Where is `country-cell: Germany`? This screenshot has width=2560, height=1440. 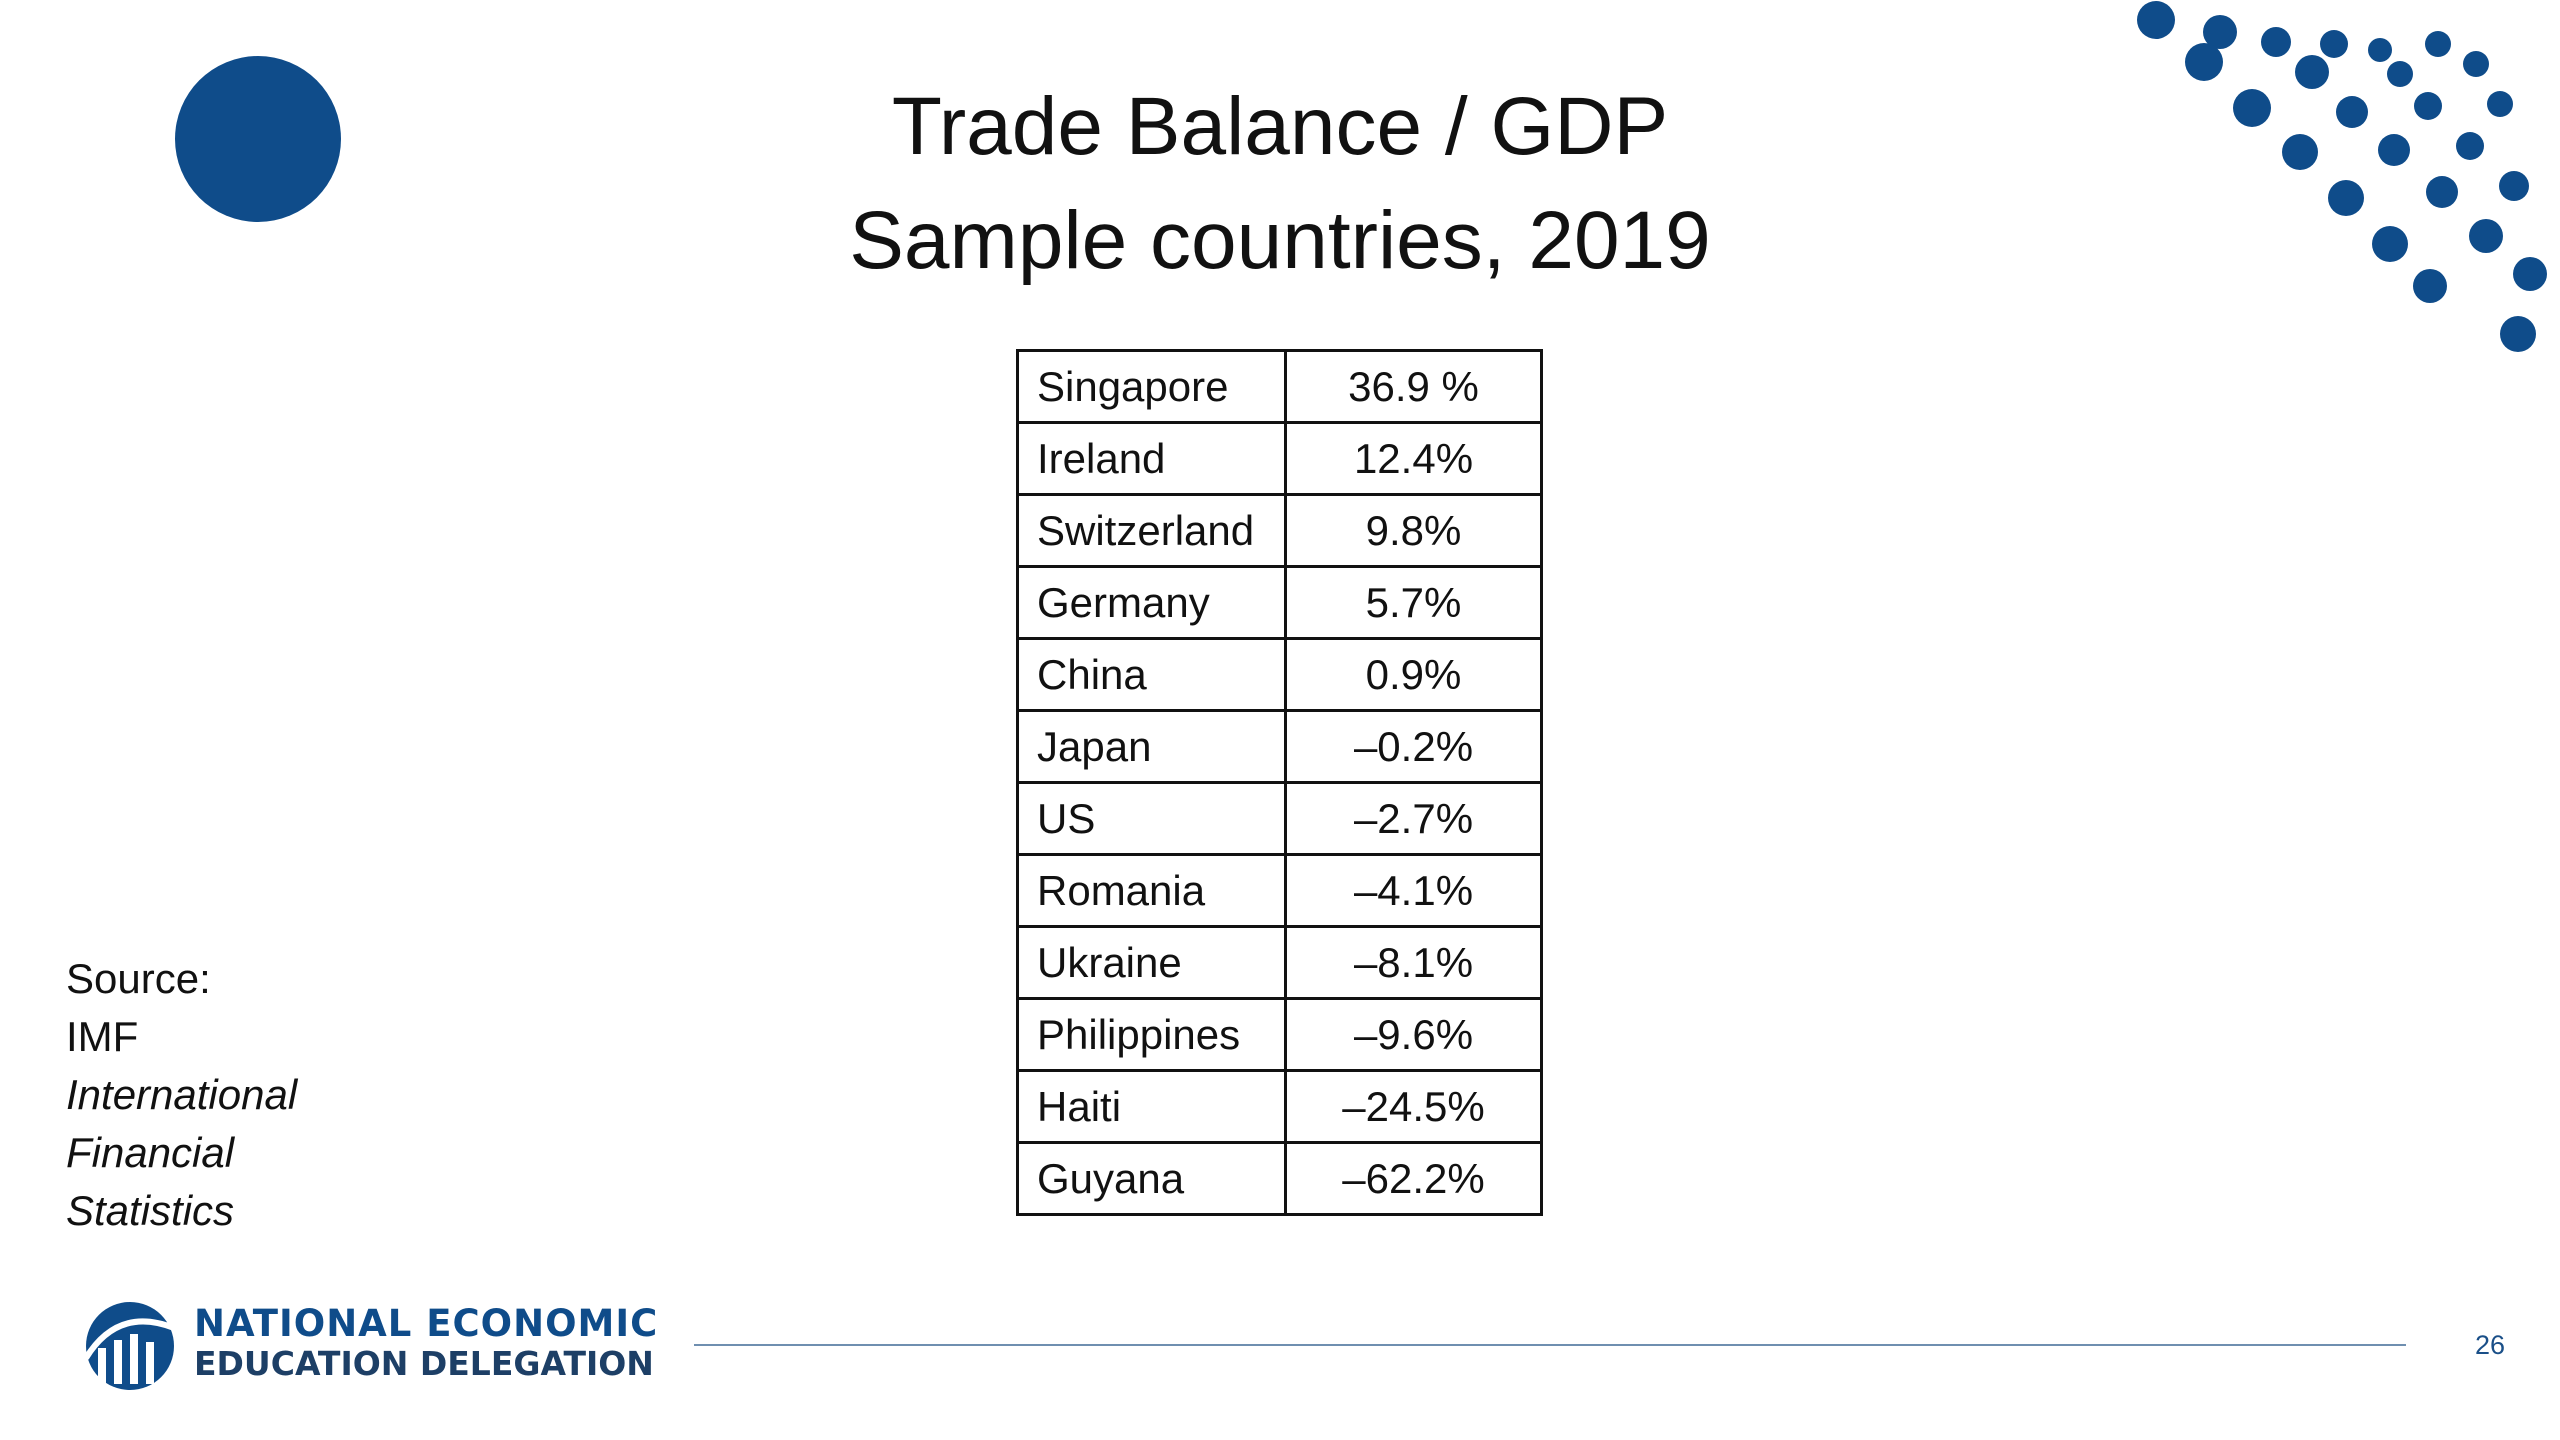 country-cell: Germany is located at coordinates (1151, 602).